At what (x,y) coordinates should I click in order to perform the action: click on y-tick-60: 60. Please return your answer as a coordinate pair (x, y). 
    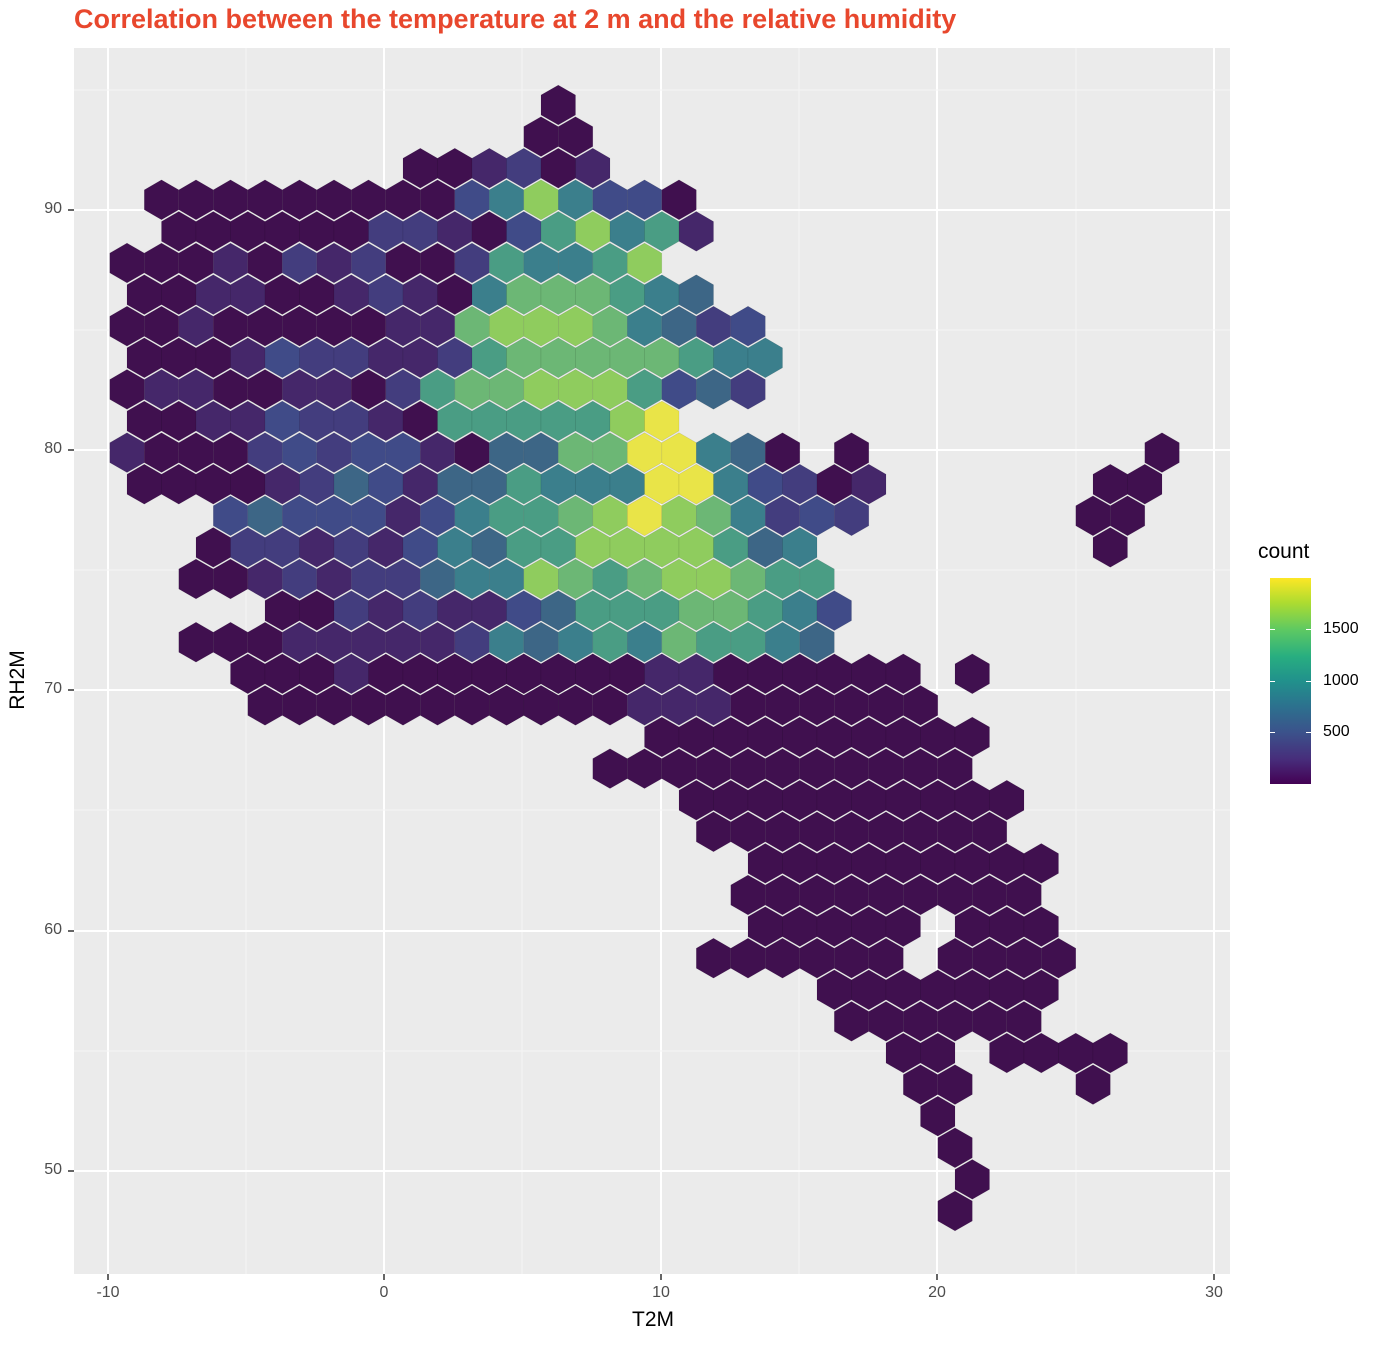
    Looking at the image, I should click on (53, 929).